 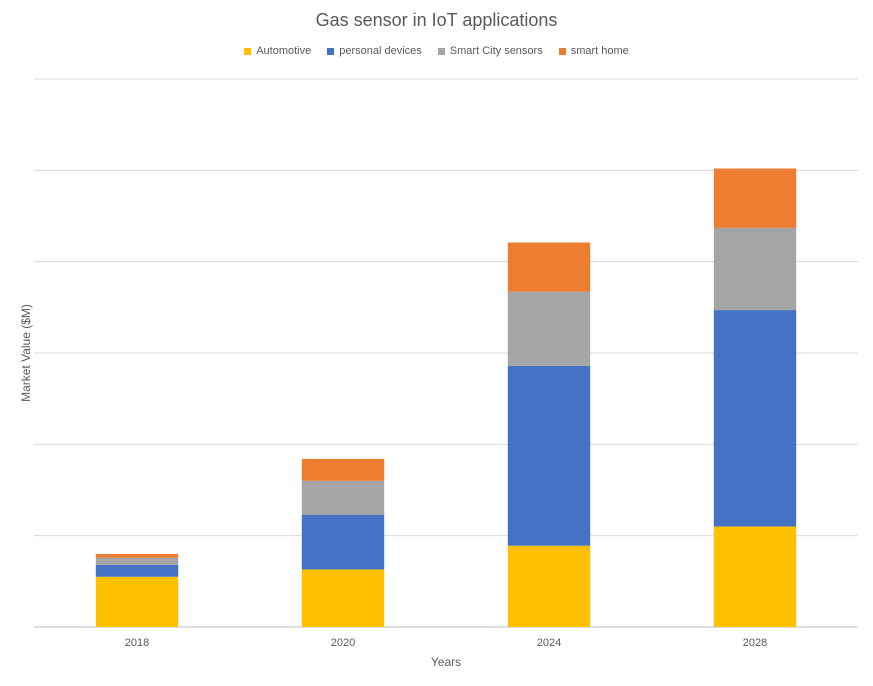 I want to click on x-tick-label: 2028, so click(x=755, y=643).